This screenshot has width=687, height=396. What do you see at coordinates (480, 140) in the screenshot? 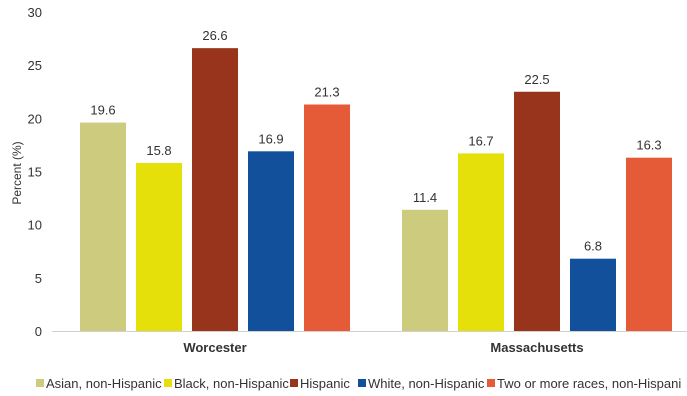
I see `data-label: 16.7` at bounding box center [480, 140].